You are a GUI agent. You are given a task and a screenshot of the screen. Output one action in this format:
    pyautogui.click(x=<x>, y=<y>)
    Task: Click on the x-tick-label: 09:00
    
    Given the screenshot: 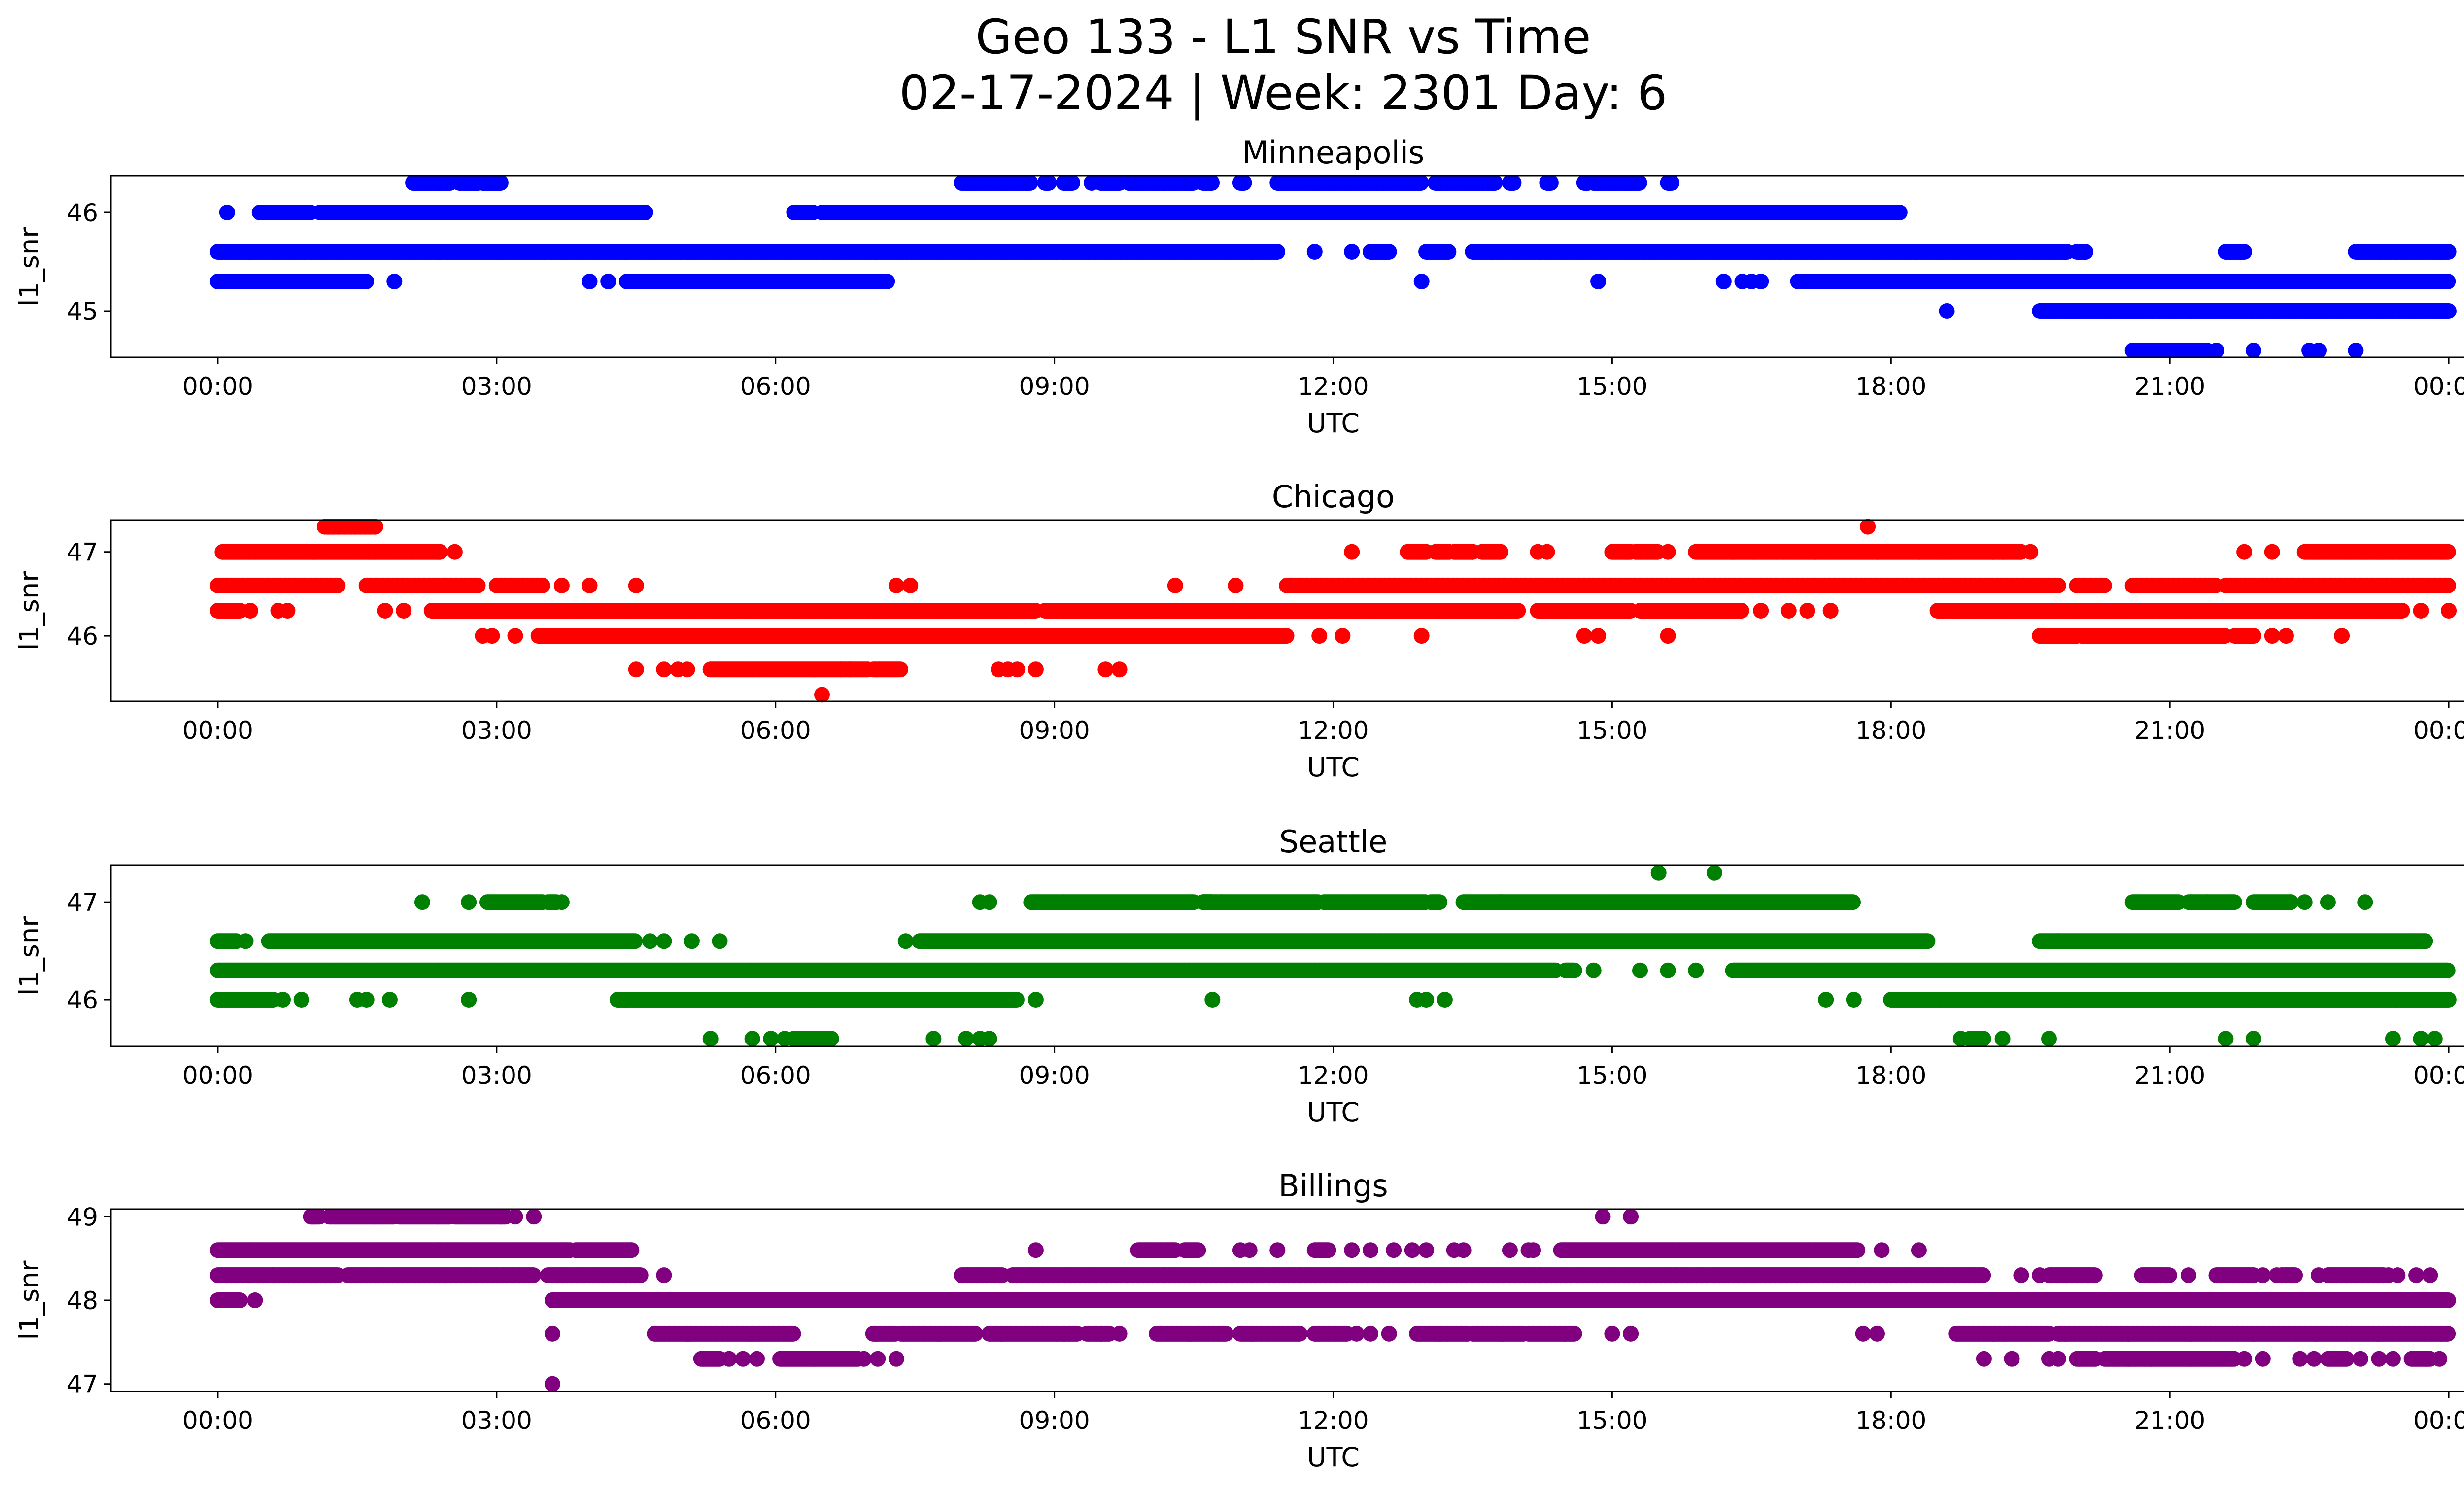 What is the action you would take?
    pyautogui.click(x=1054, y=386)
    